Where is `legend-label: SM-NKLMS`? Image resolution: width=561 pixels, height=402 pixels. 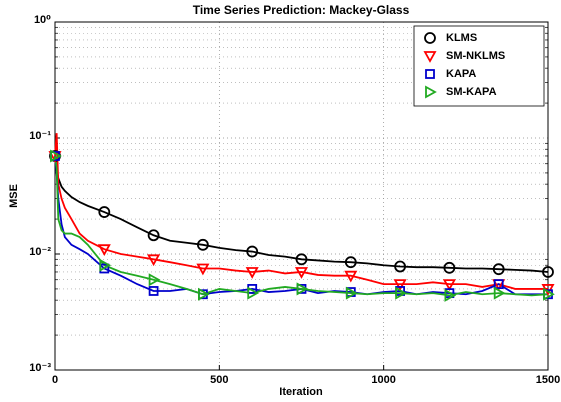
legend-label: SM-NKLMS is located at coordinates (475, 56).